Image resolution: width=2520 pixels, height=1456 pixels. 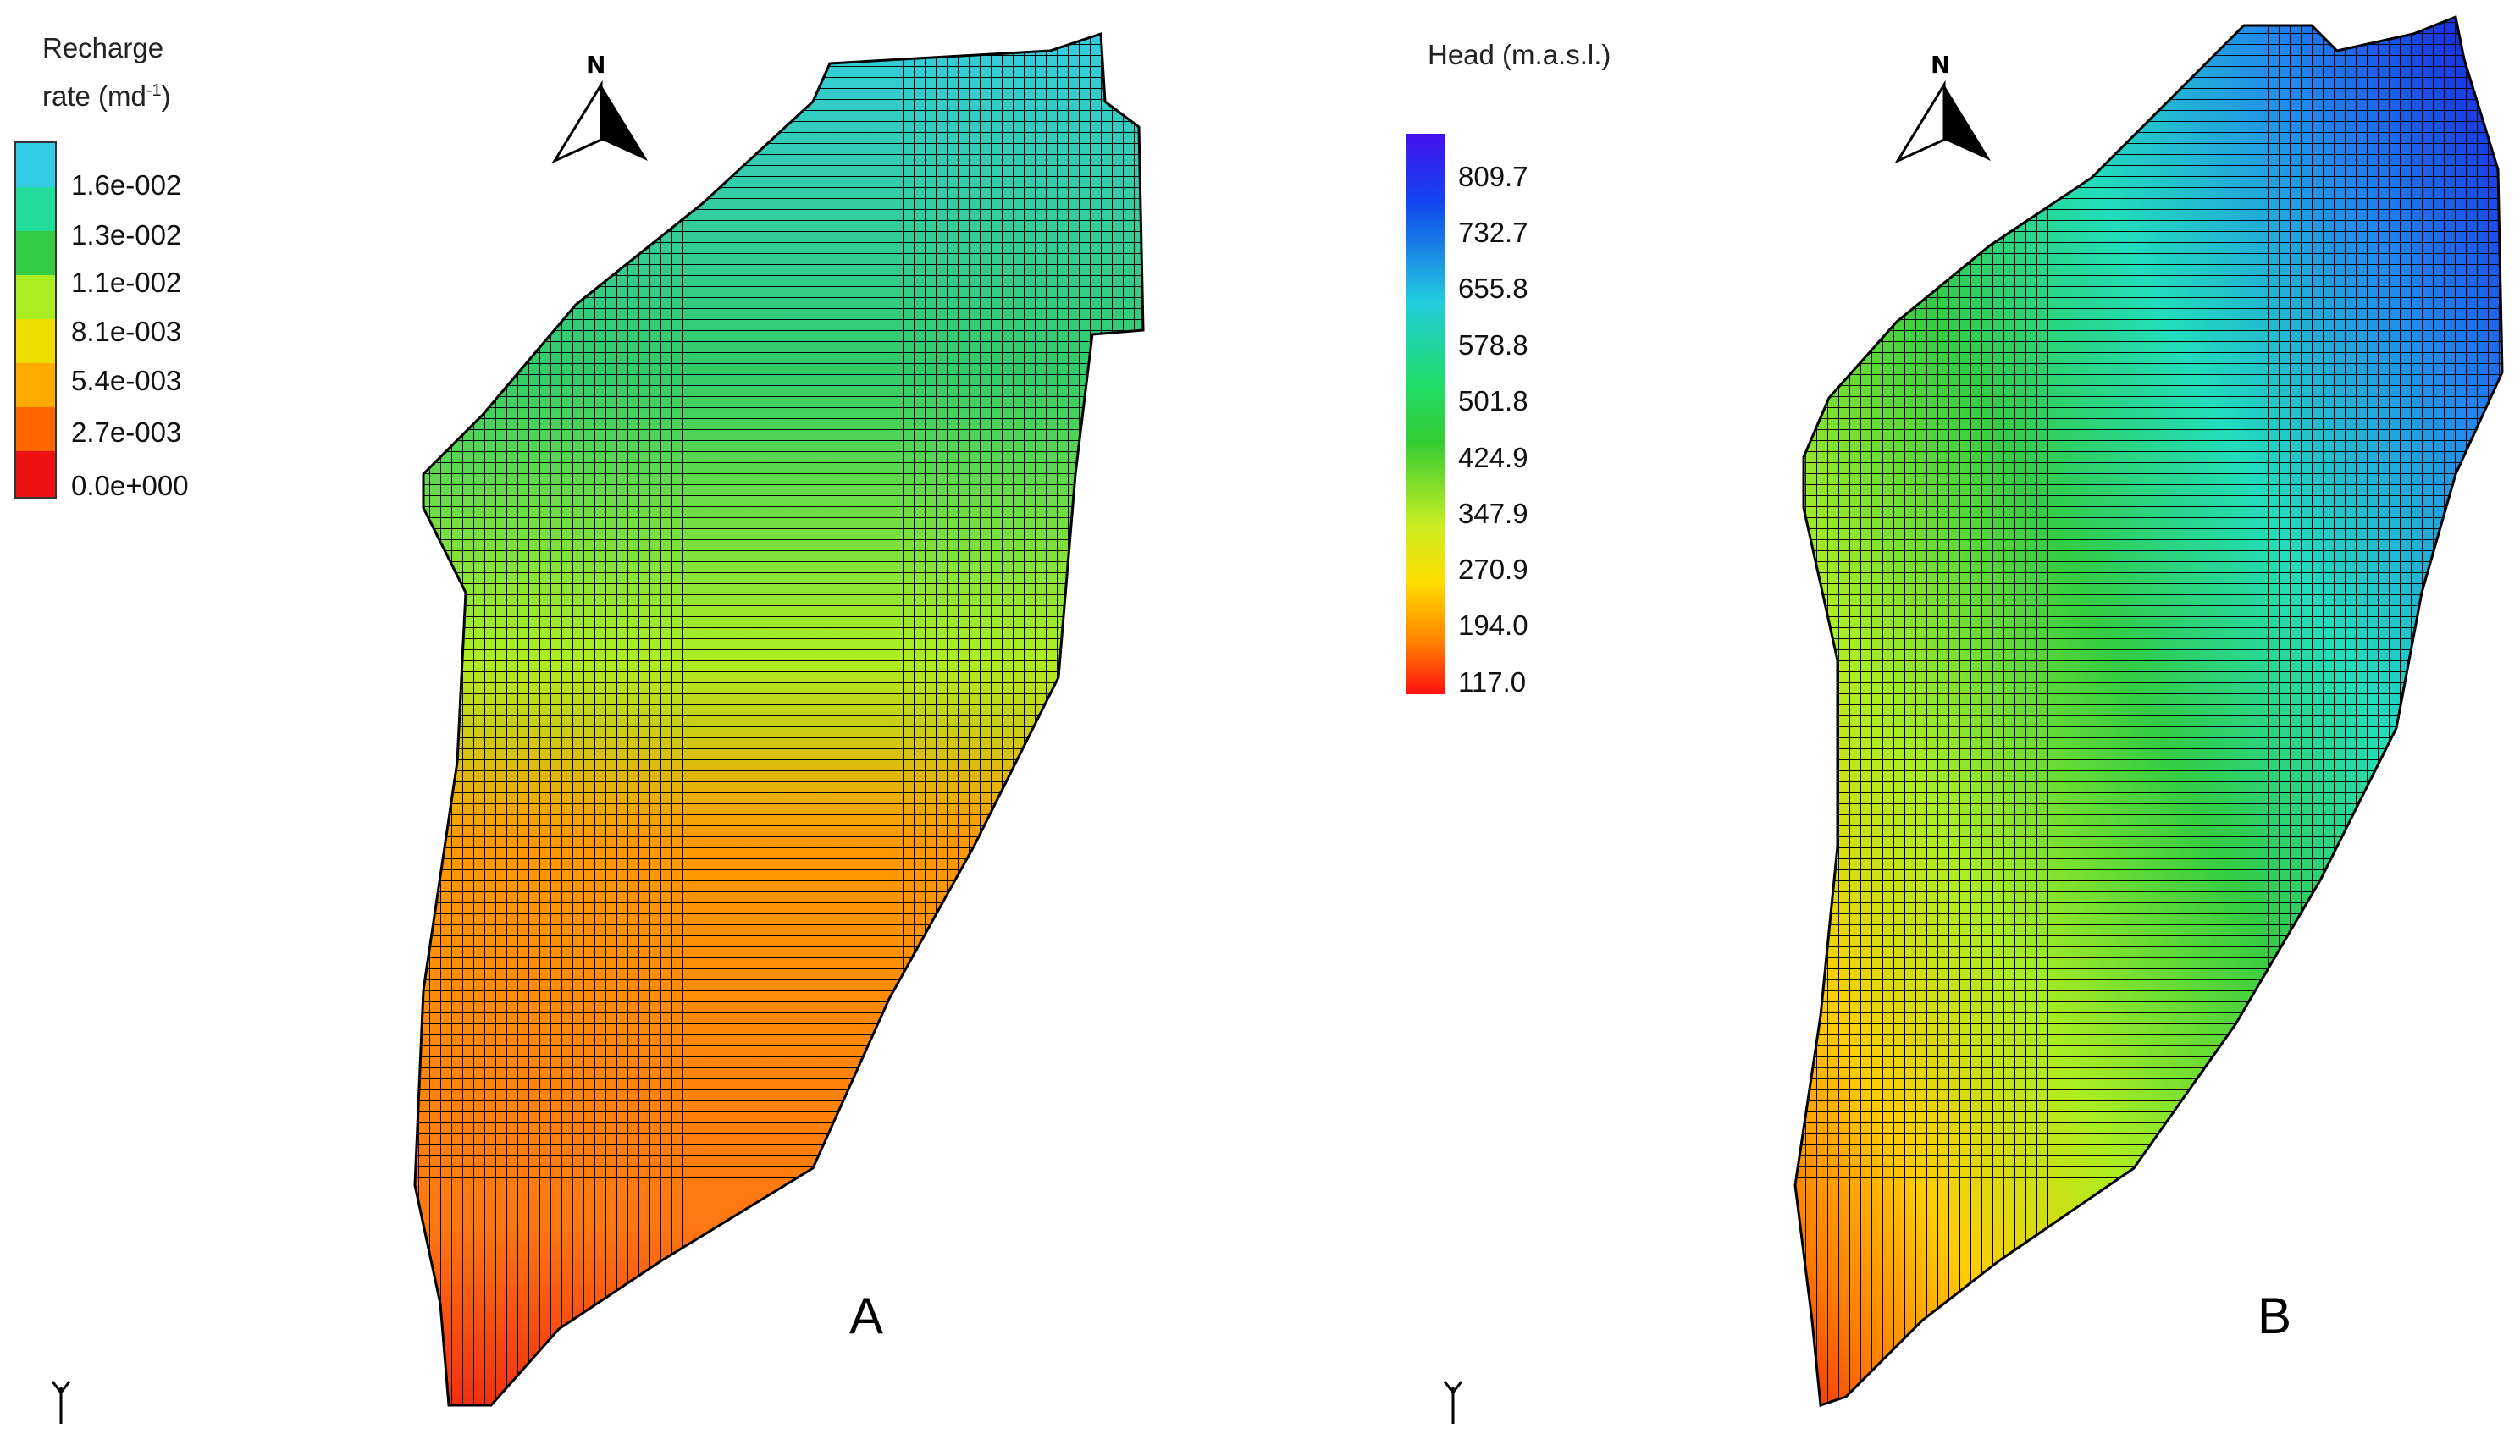 I want to click on recharge-tick-label: 5.4e-003, so click(x=126, y=380).